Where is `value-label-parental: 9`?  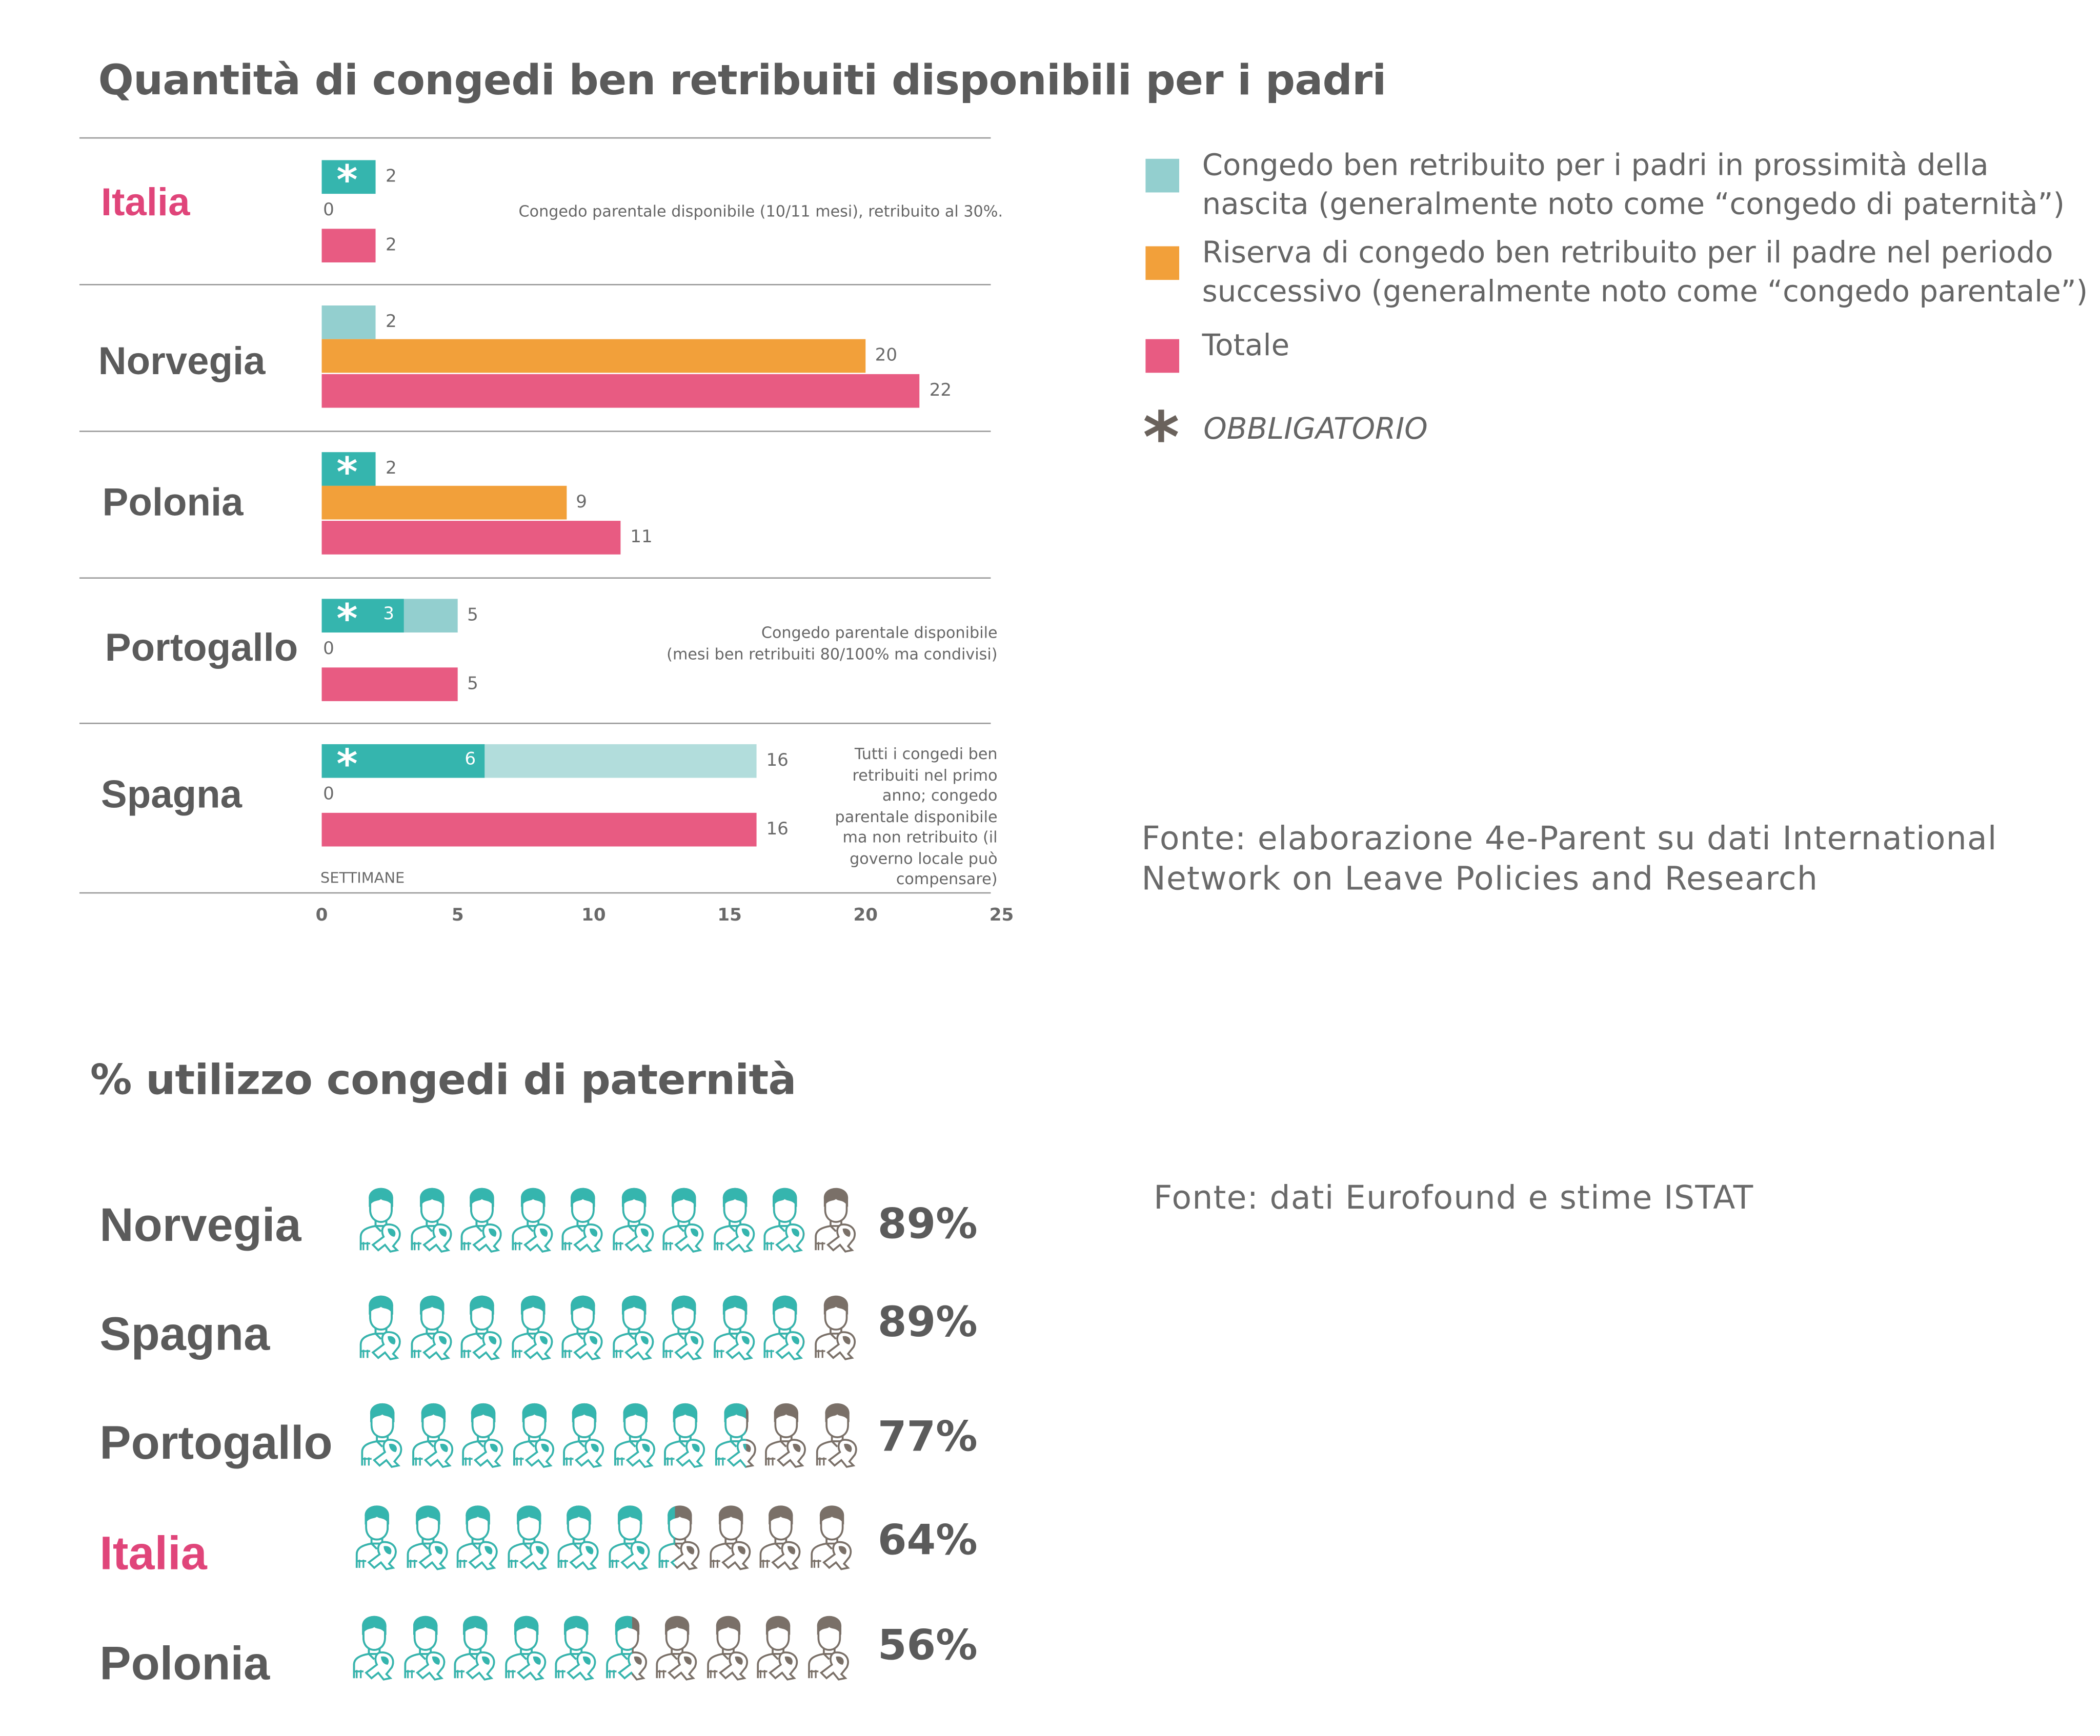
value-label-parental: 9 is located at coordinates (581, 503).